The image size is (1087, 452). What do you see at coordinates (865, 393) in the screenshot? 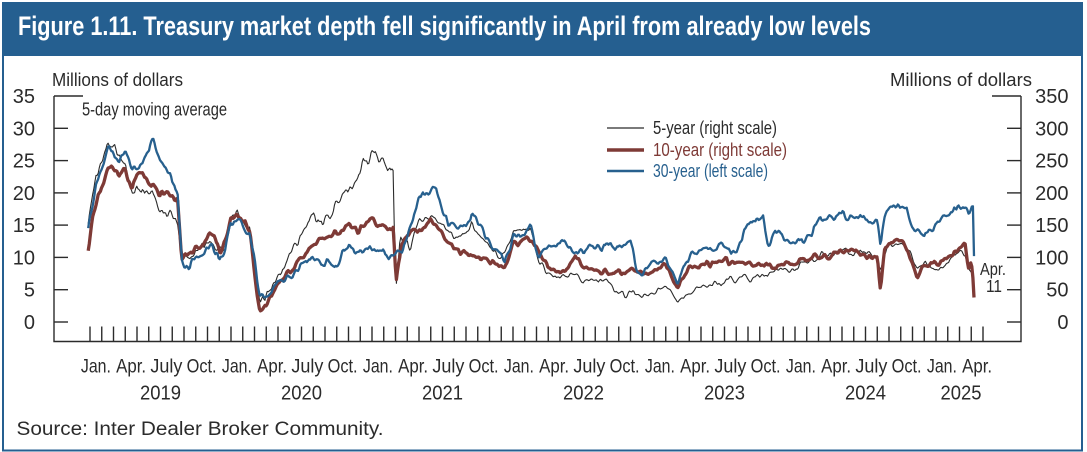
I see `svg-text: 2024` at bounding box center [865, 393].